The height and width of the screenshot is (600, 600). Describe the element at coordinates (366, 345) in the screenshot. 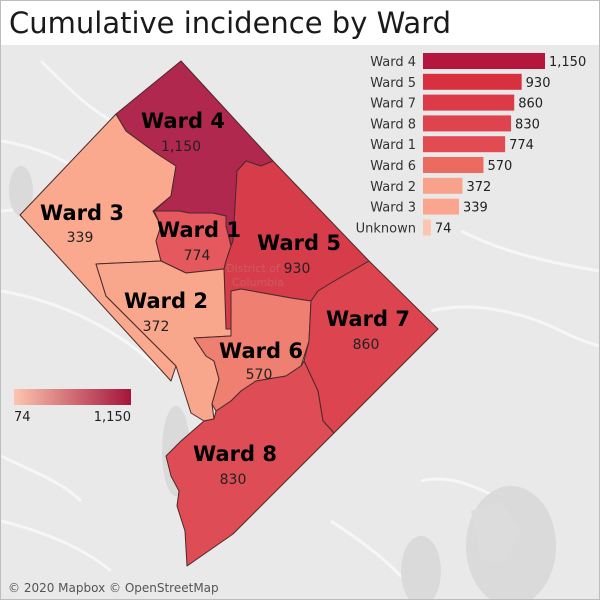

I see `ward-7-value: 860` at that location.